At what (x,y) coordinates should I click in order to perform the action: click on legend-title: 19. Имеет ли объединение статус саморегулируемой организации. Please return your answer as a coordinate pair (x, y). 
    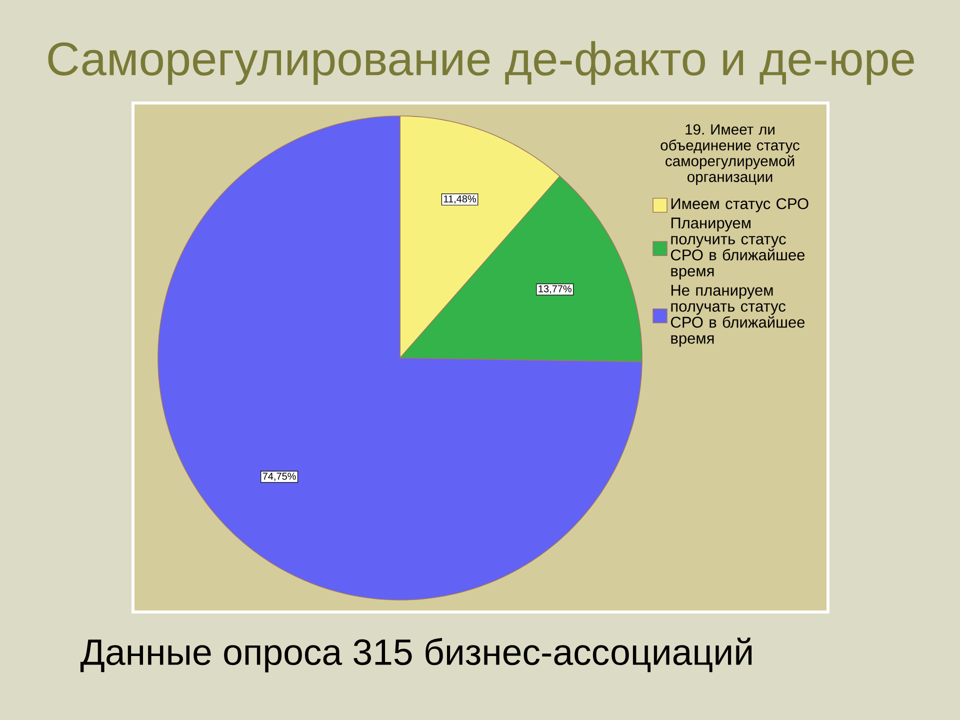
    Looking at the image, I should click on (730, 154).